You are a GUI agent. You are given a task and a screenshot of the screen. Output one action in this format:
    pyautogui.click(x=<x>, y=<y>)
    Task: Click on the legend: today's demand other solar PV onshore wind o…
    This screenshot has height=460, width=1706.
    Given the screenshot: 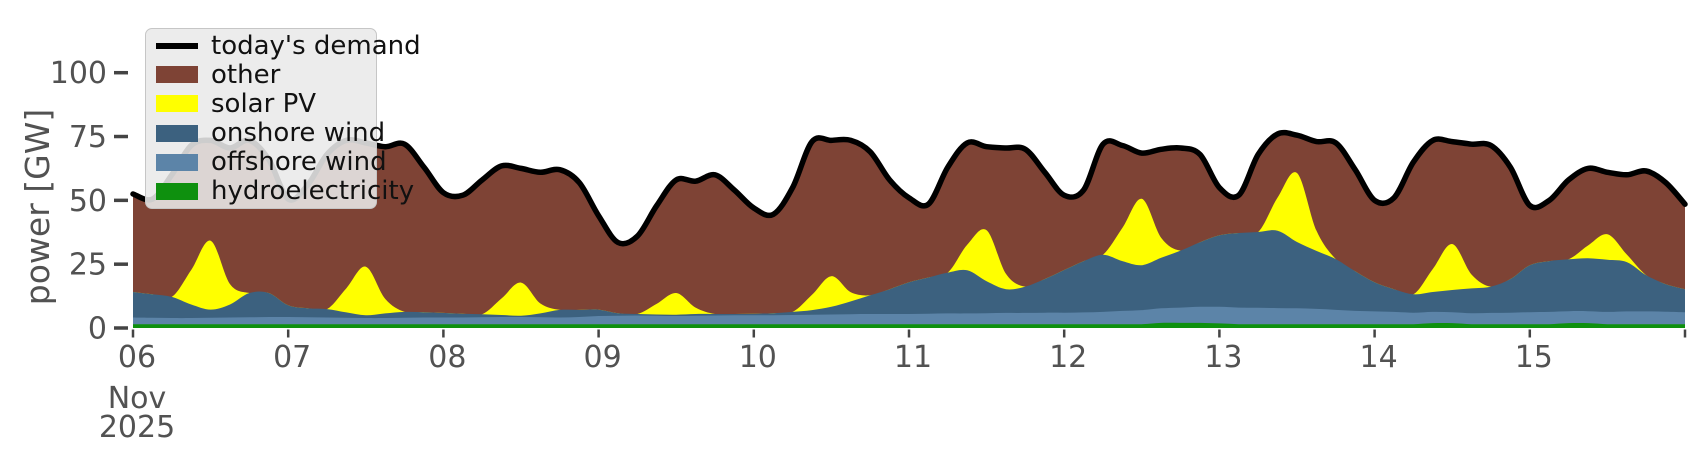 What is the action you would take?
    pyautogui.click(x=283, y=118)
    